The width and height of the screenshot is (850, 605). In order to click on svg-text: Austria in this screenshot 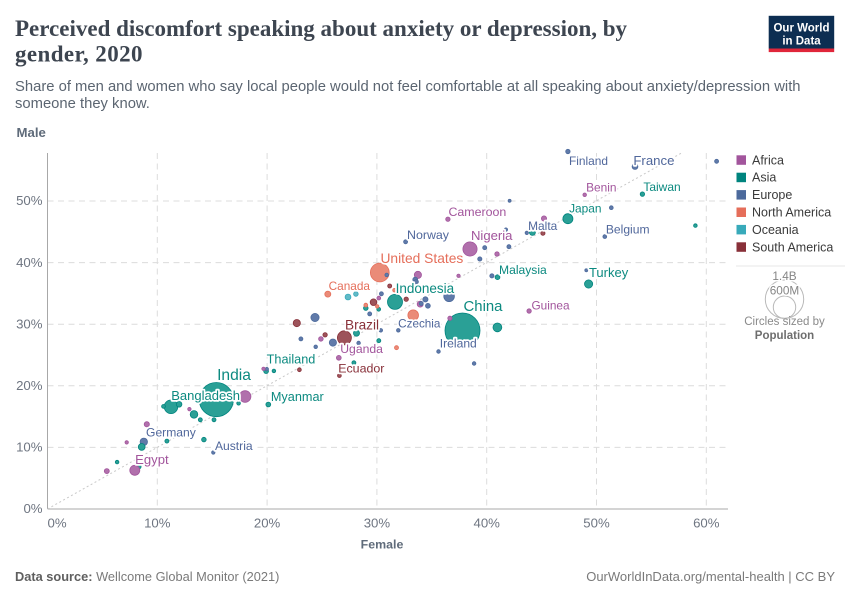, I will do `click(234, 446)`.